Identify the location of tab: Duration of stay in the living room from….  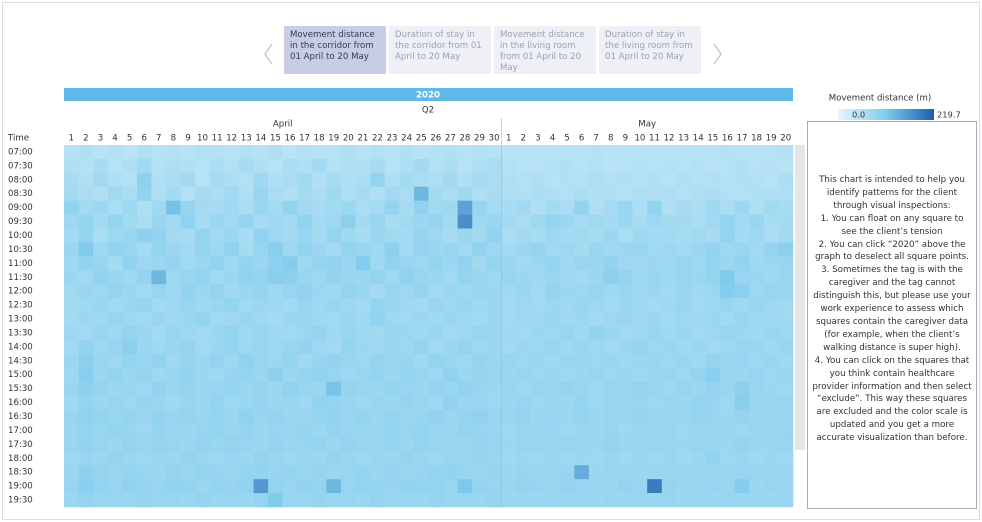
(650, 50).